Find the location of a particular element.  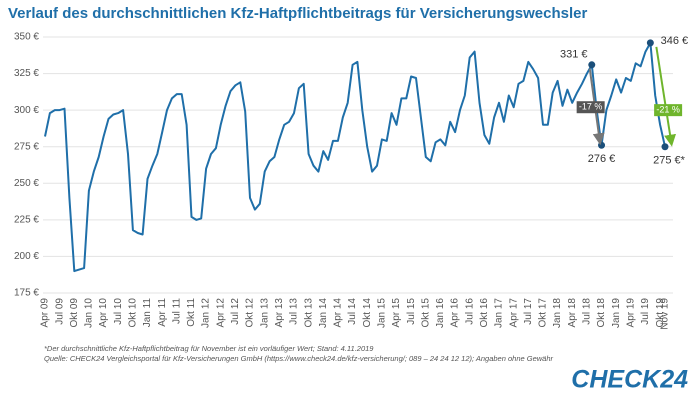

y-tick-label: 350 € is located at coordinates (26, 37).